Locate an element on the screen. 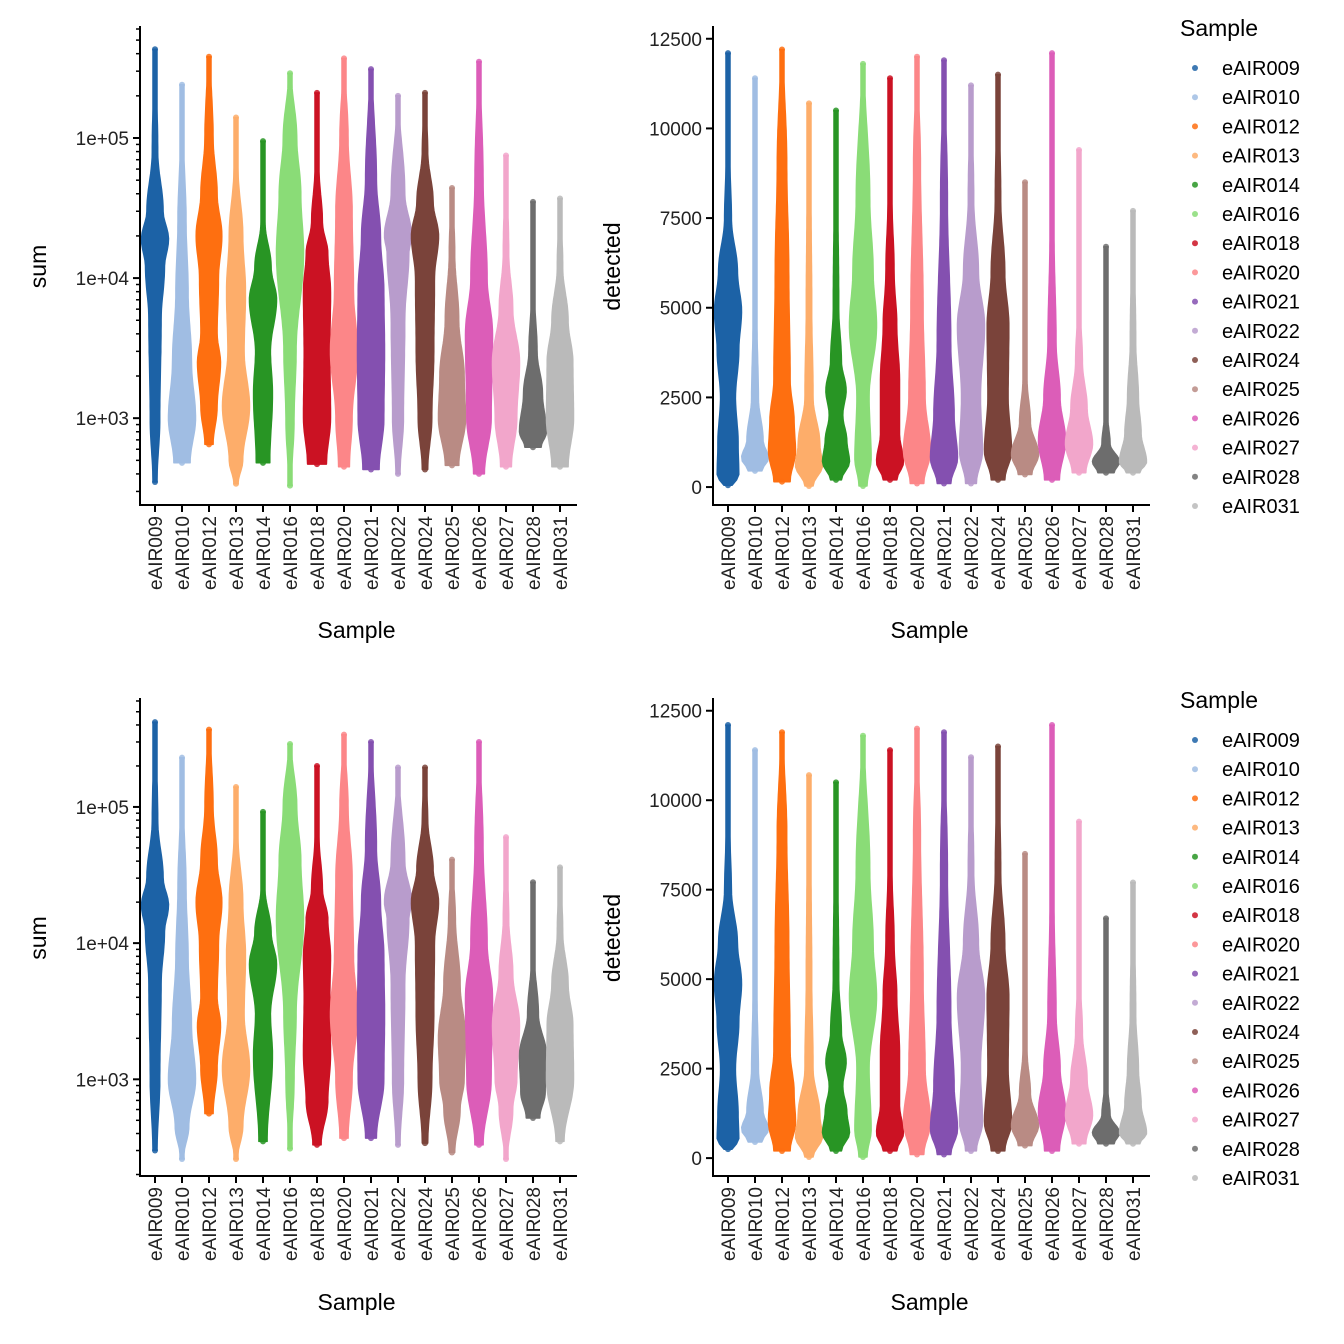  x-tick-label: eAIR016 is located at coordinates (291, 1224).